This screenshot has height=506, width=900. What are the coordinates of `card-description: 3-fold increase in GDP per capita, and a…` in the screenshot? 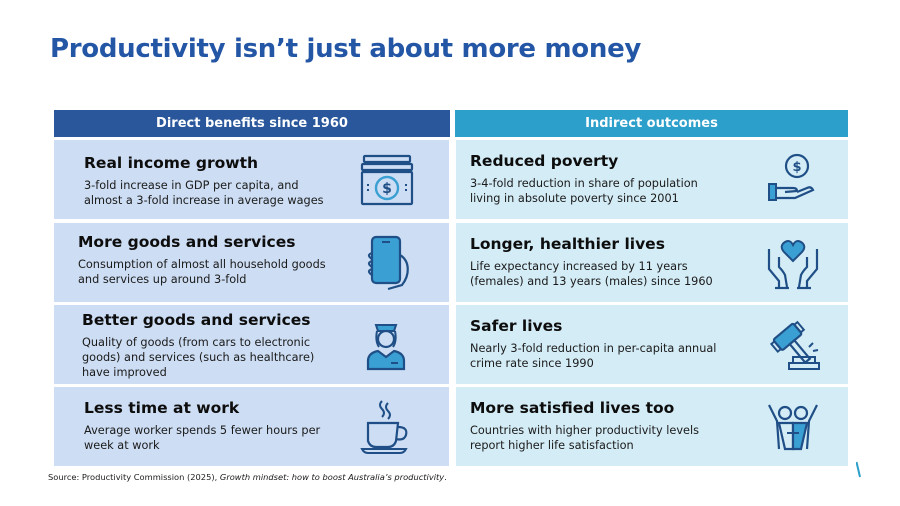 It's located at (204, 193).